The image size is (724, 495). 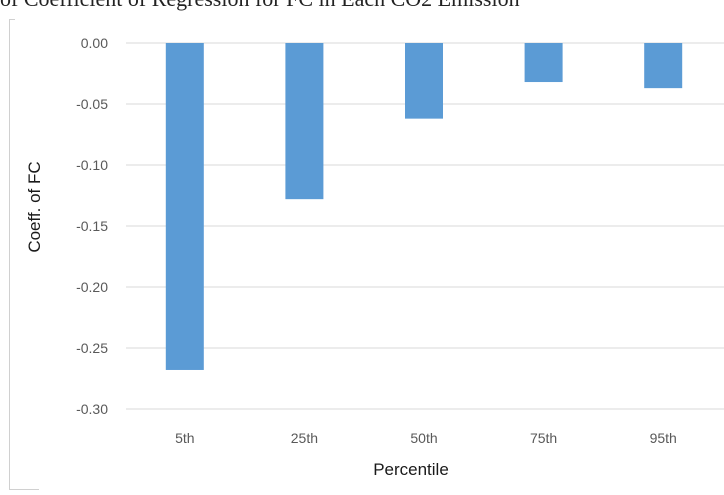 I want to click on y-tick-label: -0.10, so click(x=92, y=165).